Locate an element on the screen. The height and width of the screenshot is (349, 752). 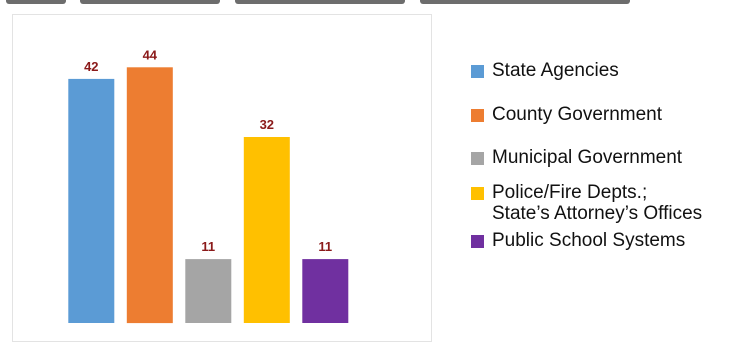
cropped-title-fragment is located at coordinates (376, 5).